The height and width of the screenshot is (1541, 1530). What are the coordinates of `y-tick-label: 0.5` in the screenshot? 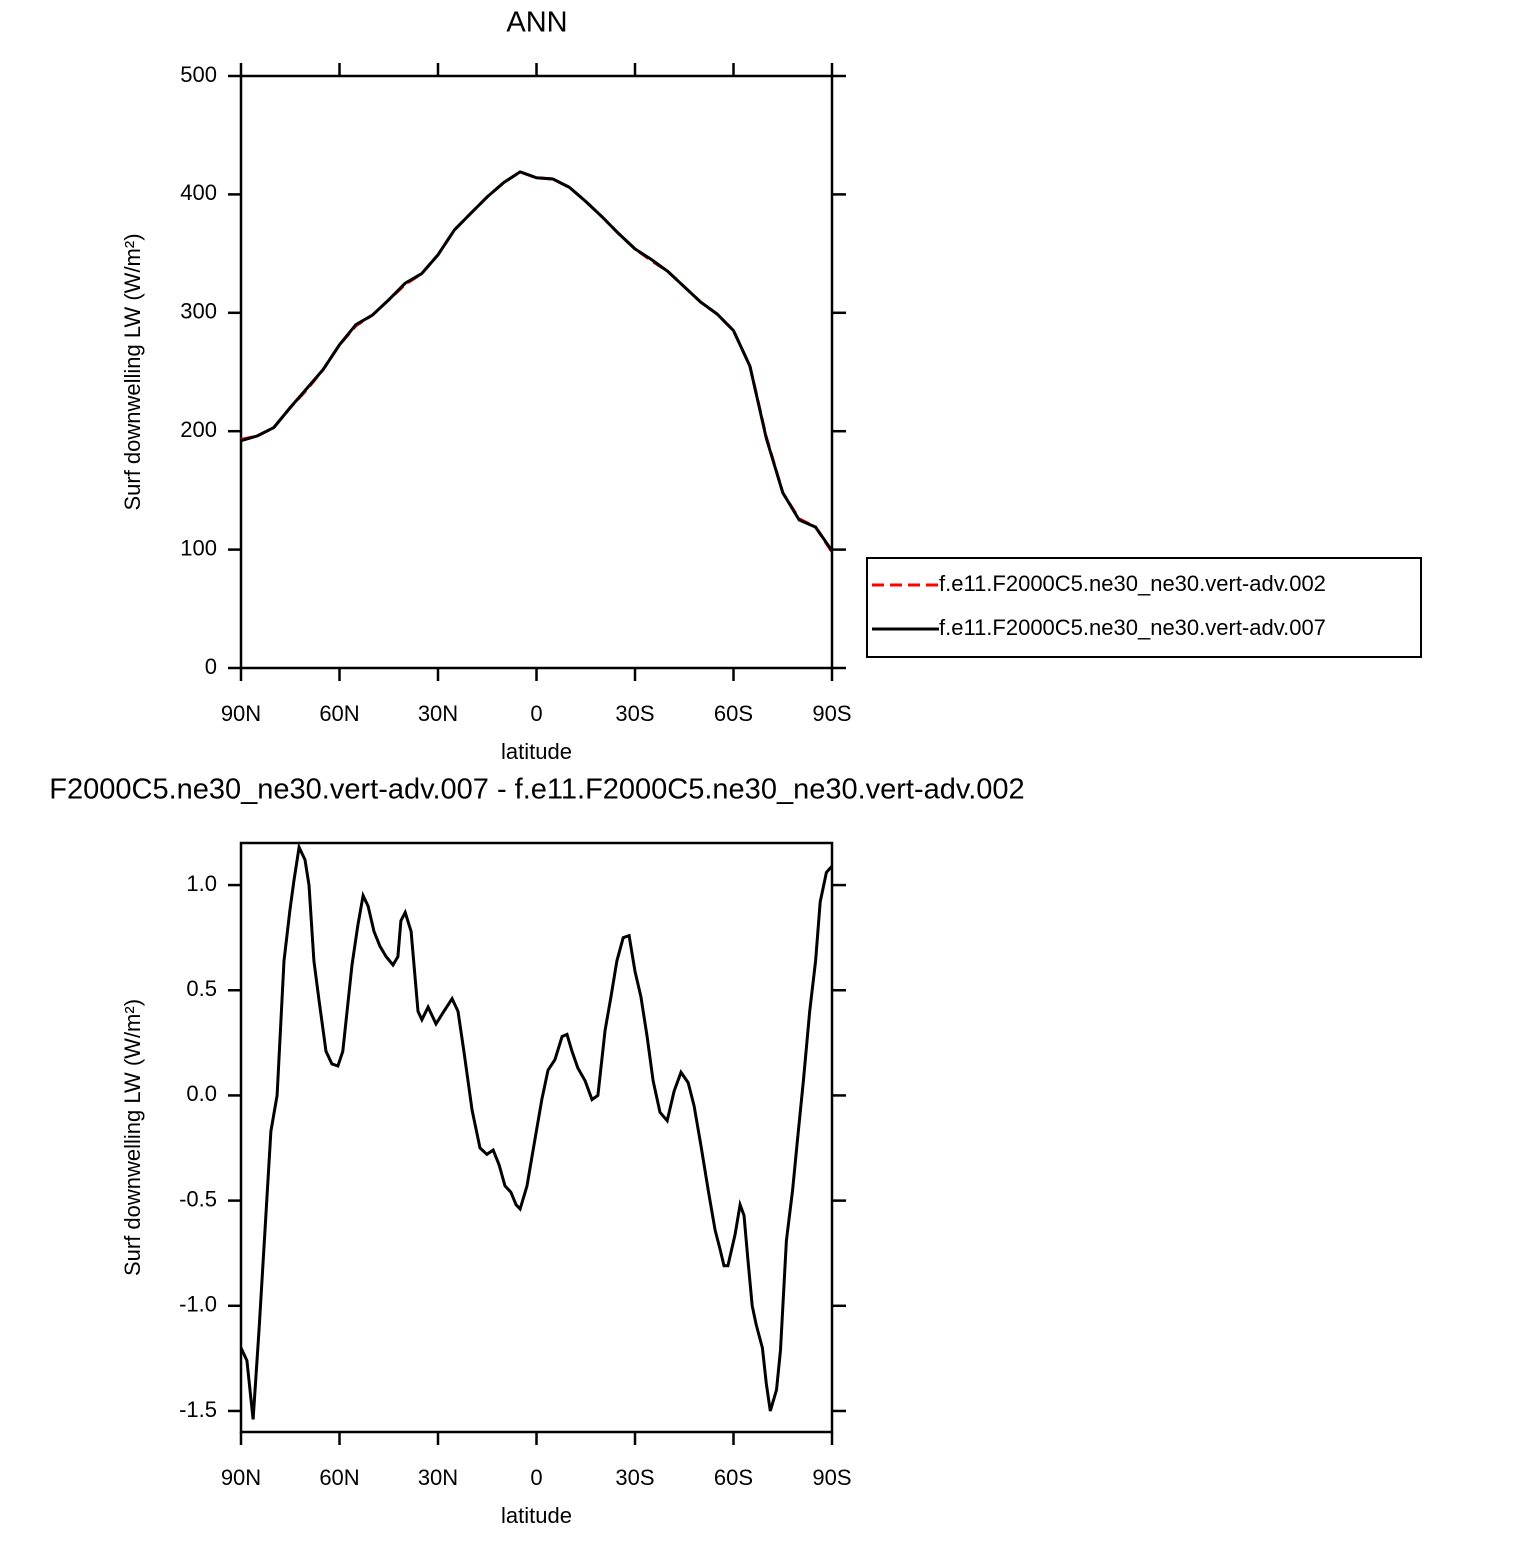 It's located at (201, 988).